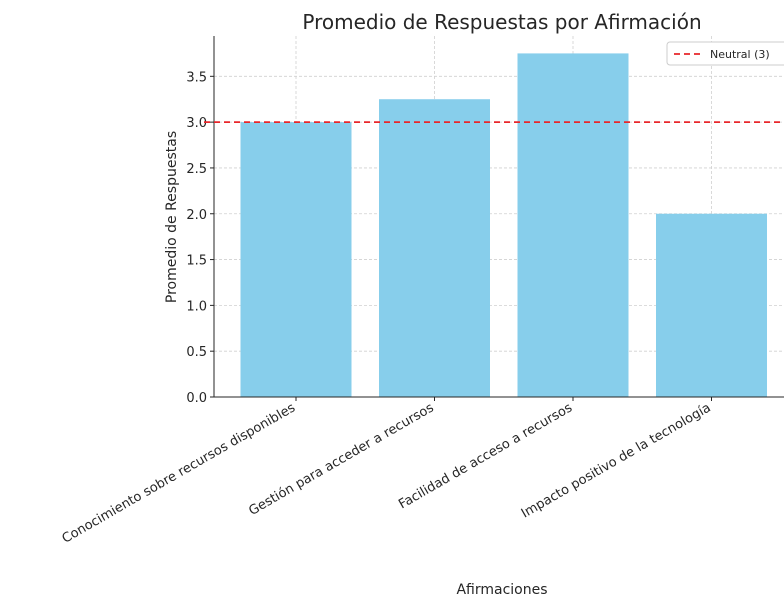 The image size is (784, 596). What do you see at coordinates (196, 215) in the screenshot?
I see `y-tick-label: 2.0` at bounding box center [196, 215].